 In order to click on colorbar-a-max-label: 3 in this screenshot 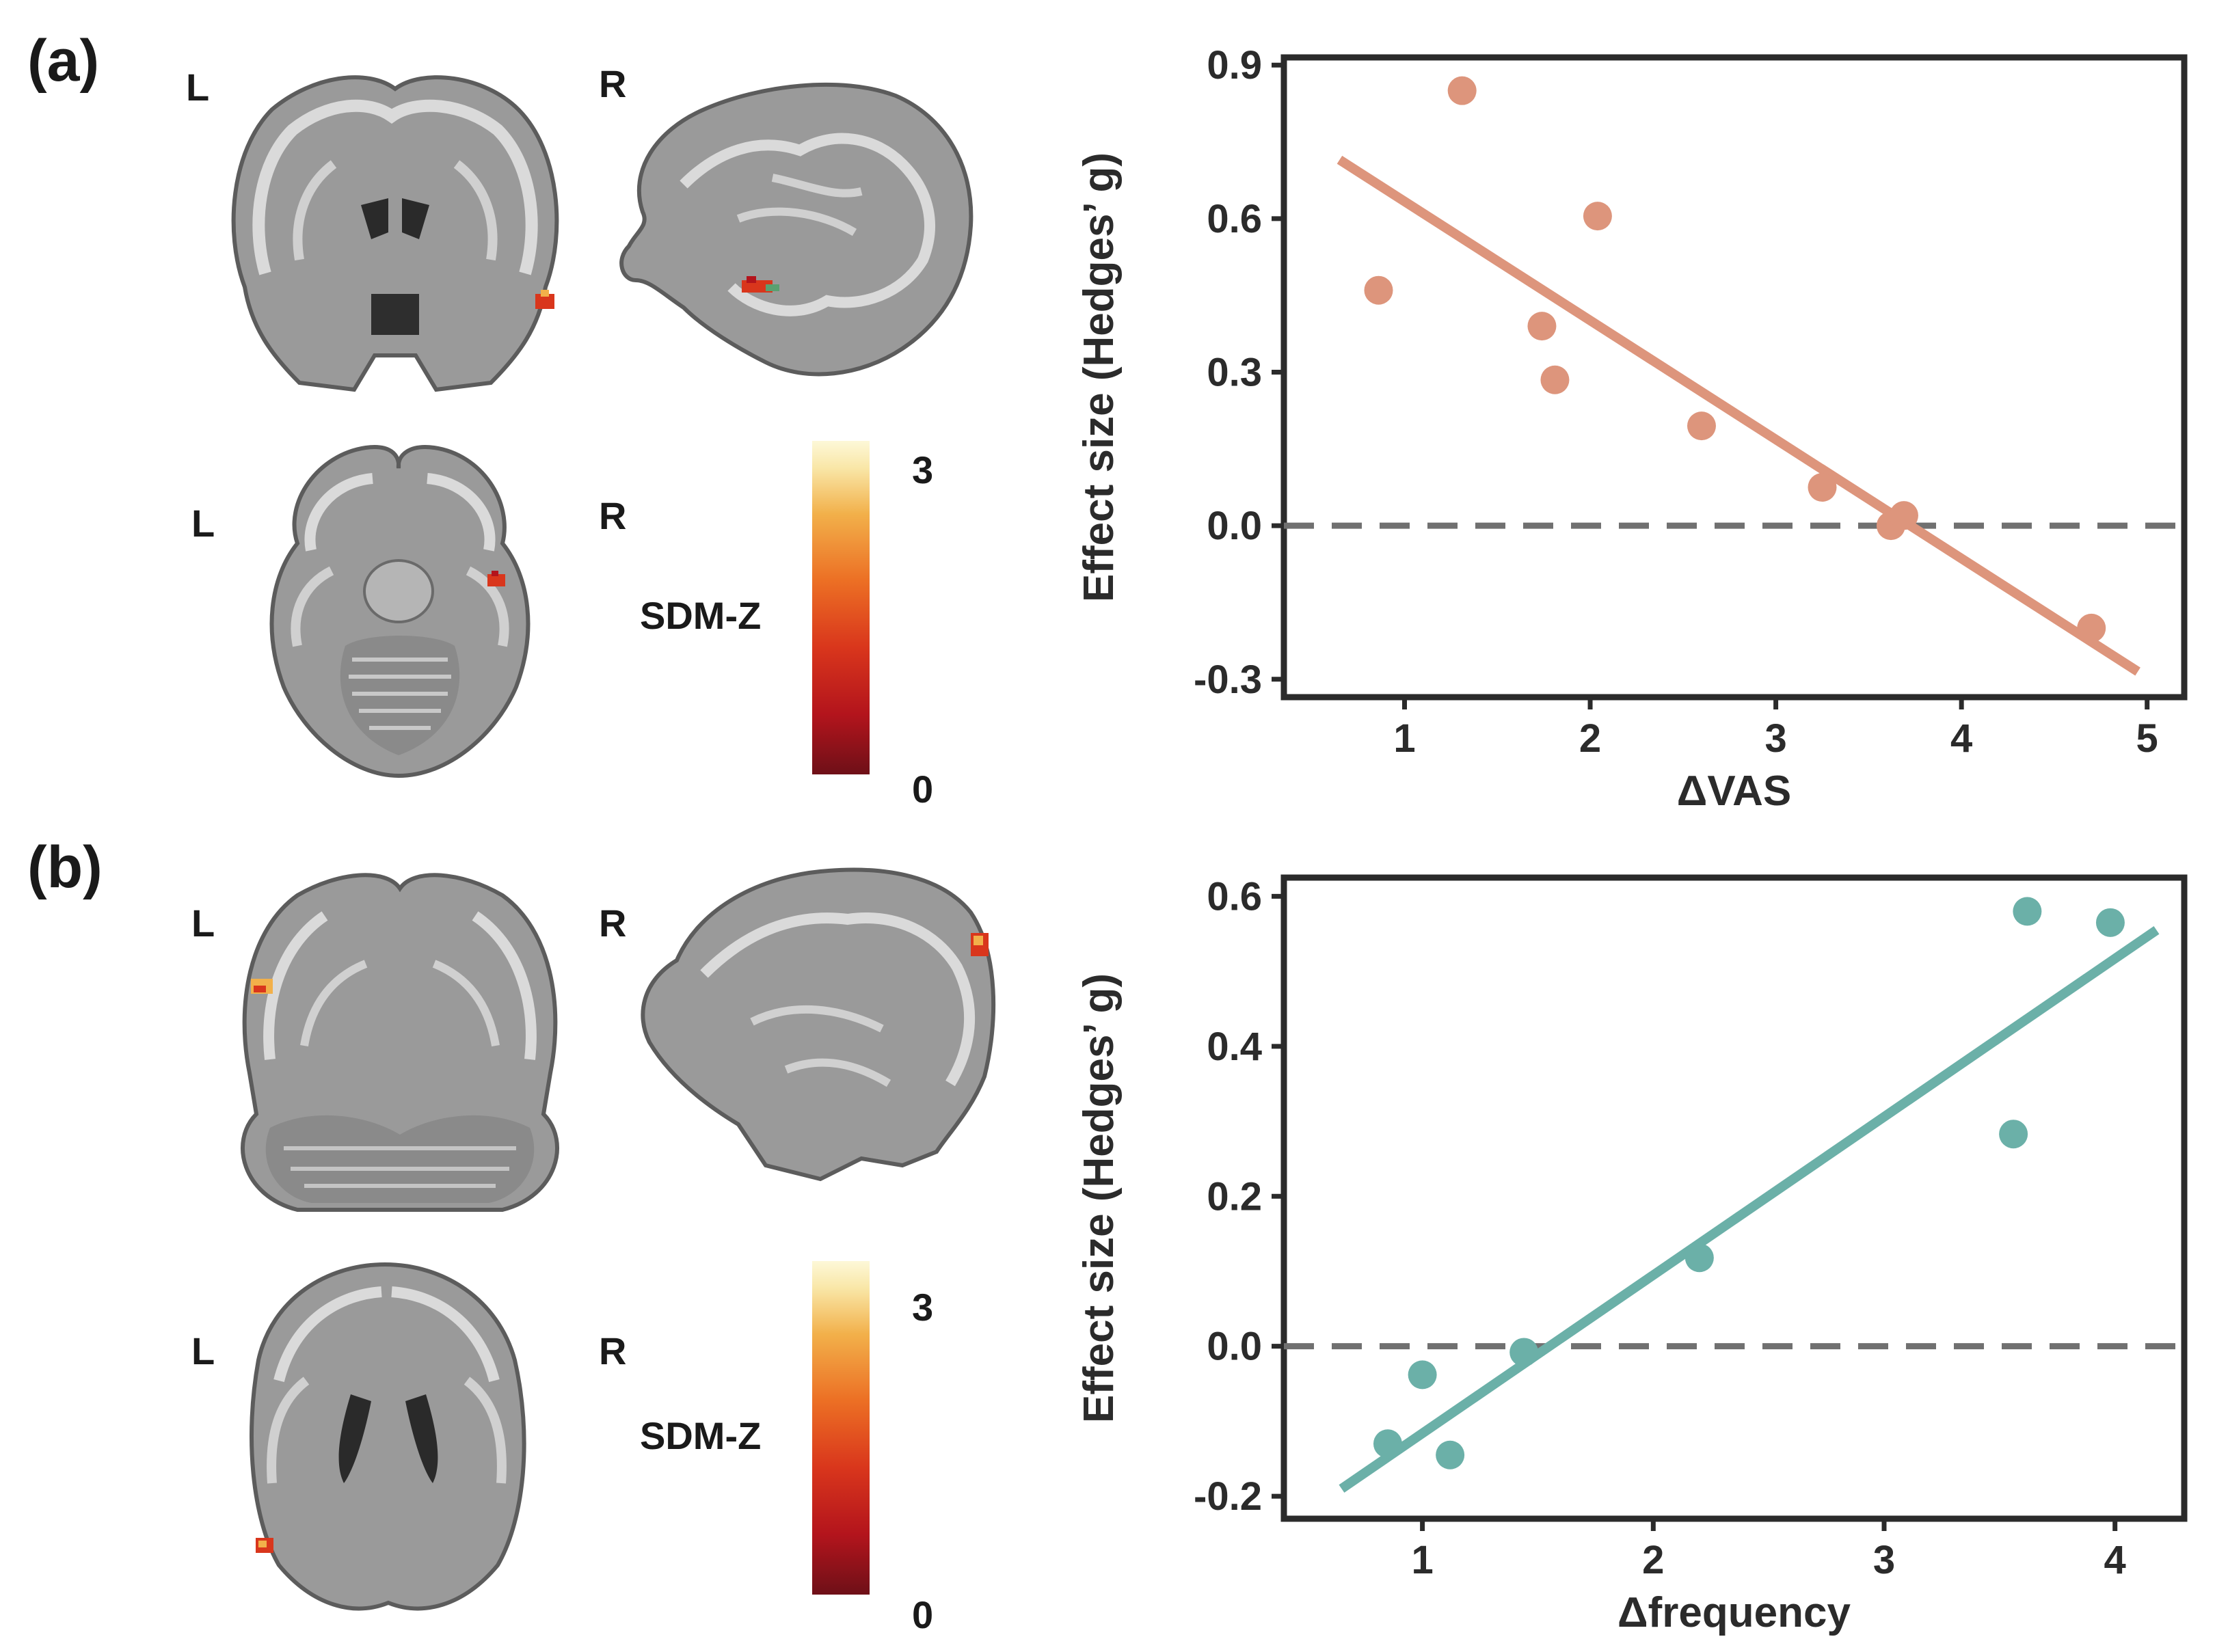, I will do `click(923, 469)`.